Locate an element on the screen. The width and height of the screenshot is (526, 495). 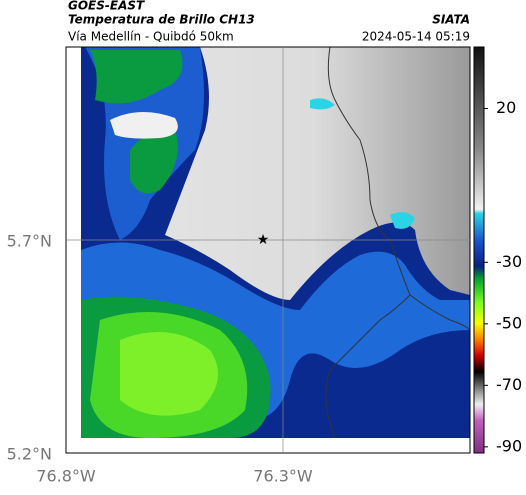
lat-label: 5.2°N is located at coordinates (29, 454).